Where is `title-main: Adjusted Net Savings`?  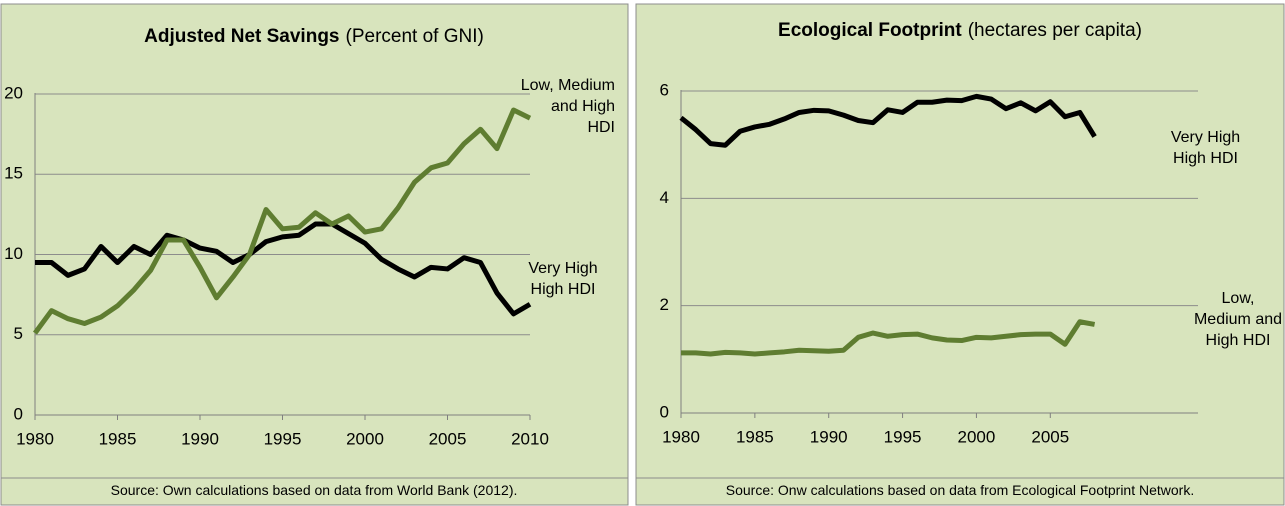
title-main: Adjusted Net Savings is located at coordinates (242, 36).